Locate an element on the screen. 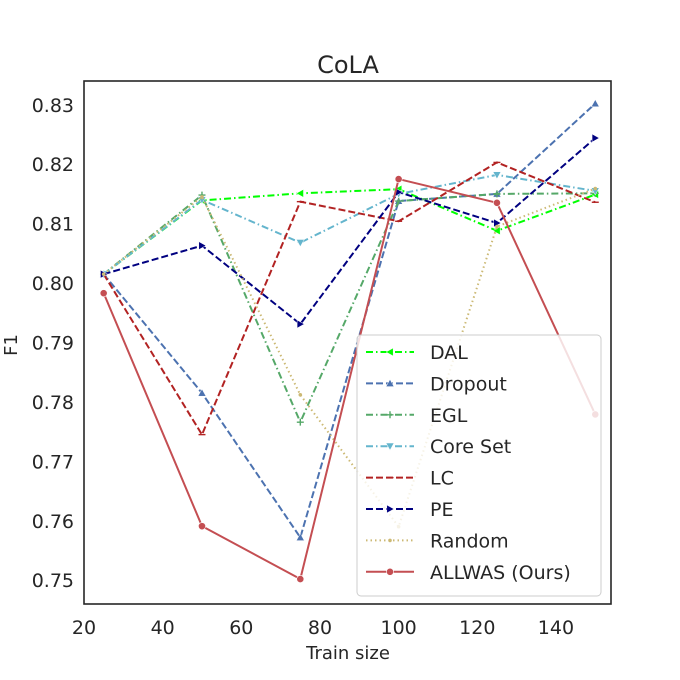 Image resolution: width=680 pixels, height=680 pixels. y-tick-label: 0.76 is located at coordinates (53, 522).